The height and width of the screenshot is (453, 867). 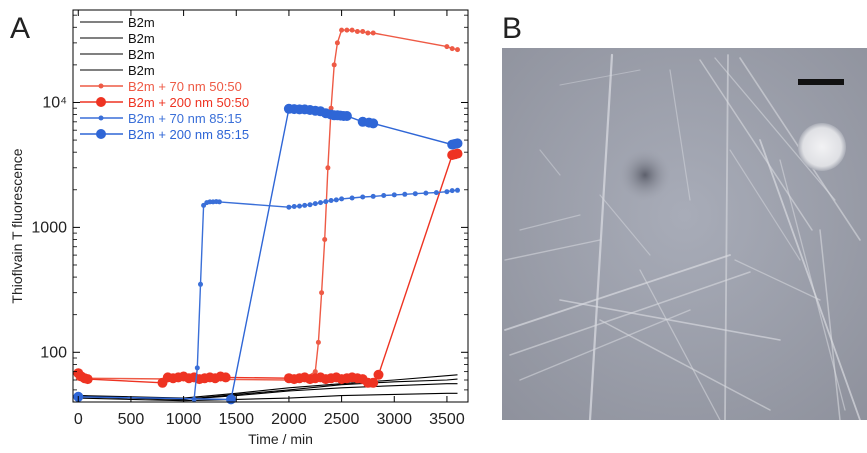 What do you see at coordinates (141, 38) in the screenshot?
I see `legend-label-1: B2m` at bounding box center [141, 38].